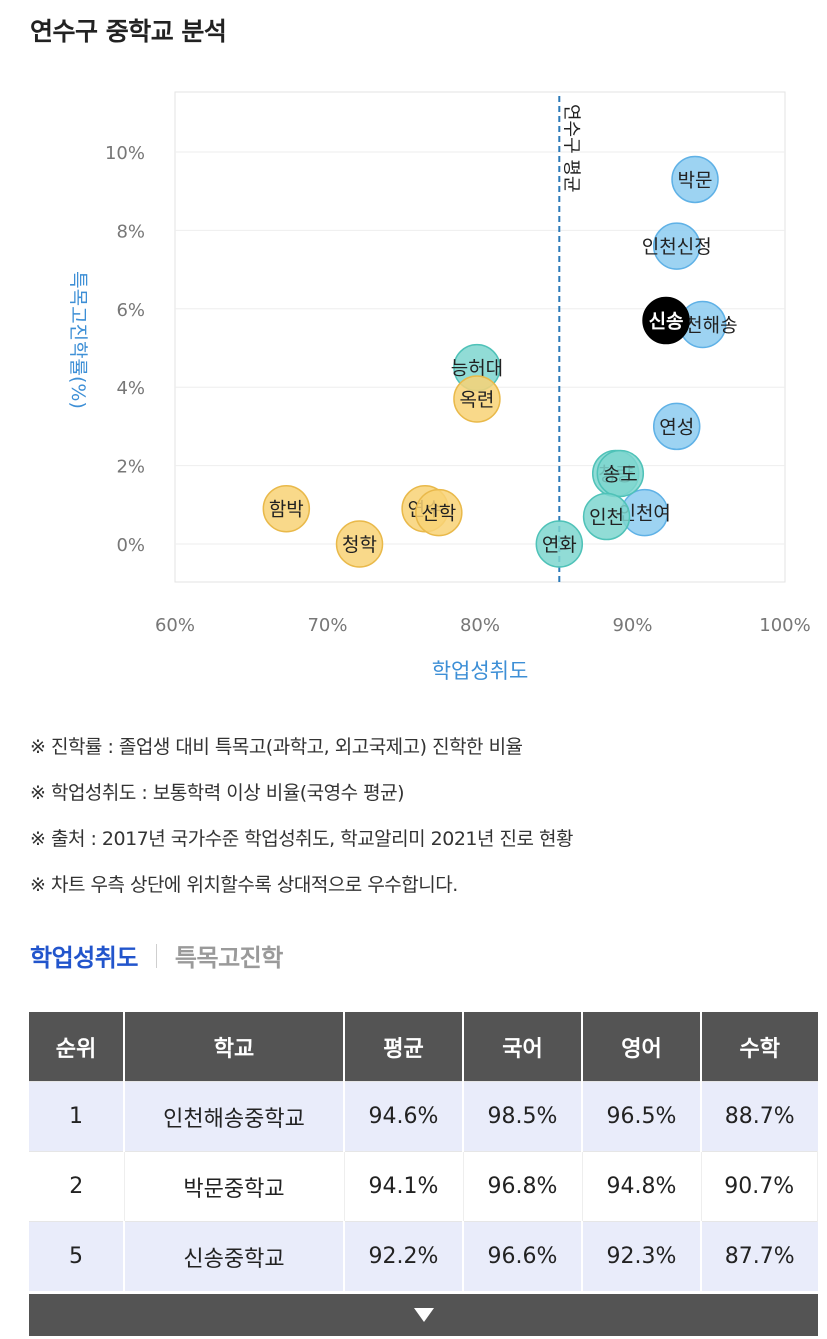 This screenshot has height=1339, width=827. I want to click on header-math: 수학, so click(759, 1047).